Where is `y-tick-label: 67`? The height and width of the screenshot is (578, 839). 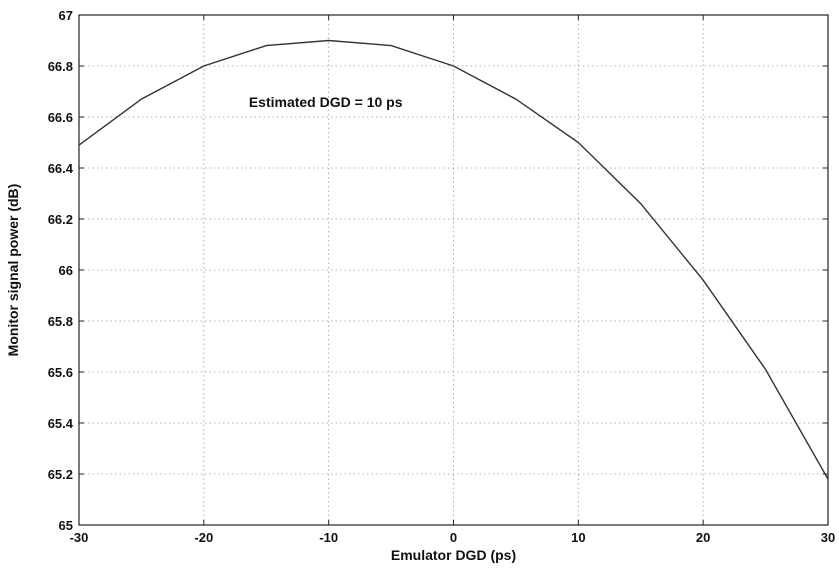 y-tick-label: 67 is located at coordinates (66, 15).